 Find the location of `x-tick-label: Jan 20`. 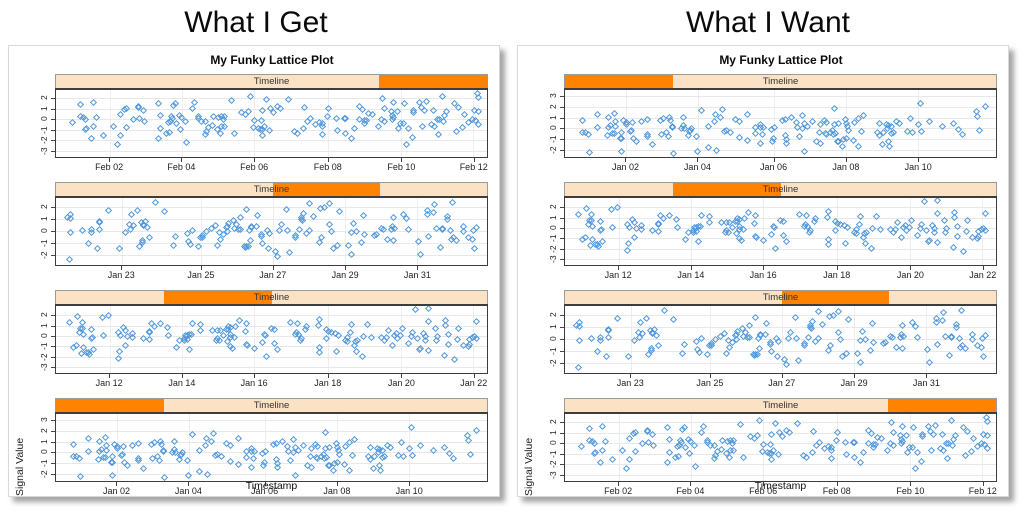

x-tick-label: Jan 20 is located at coordinates (401, 383).